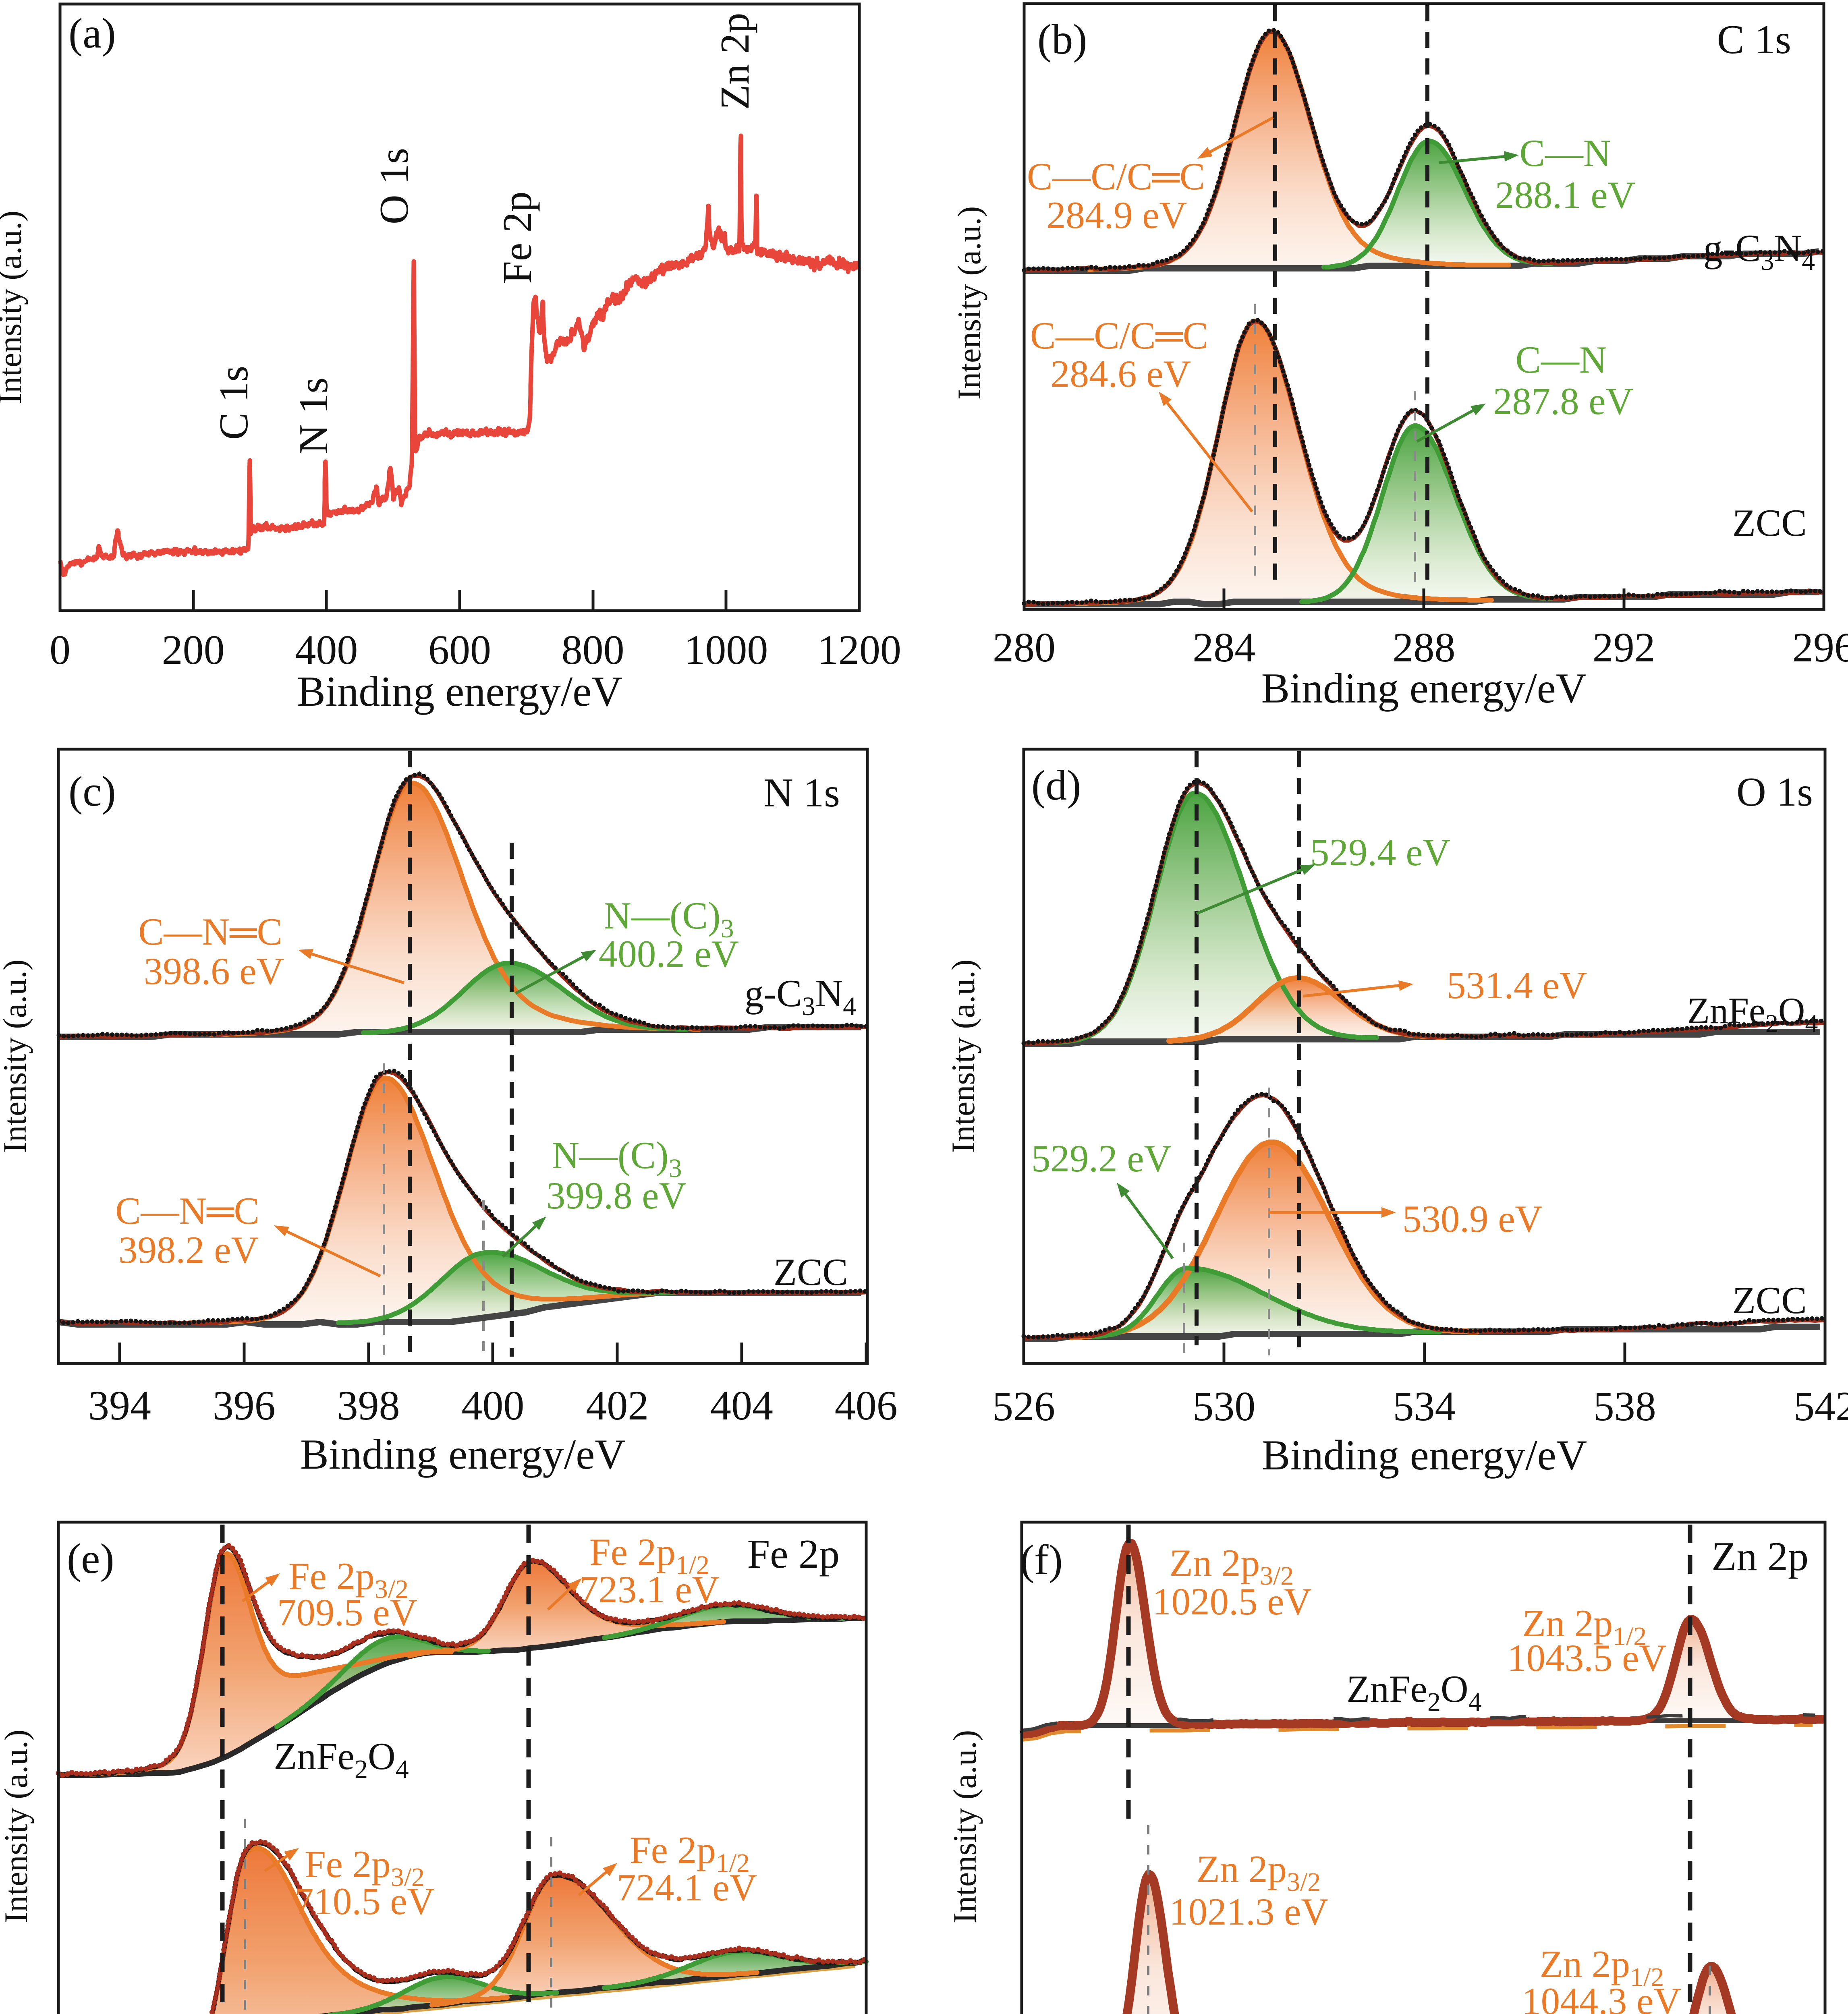 The width and height of the screenshot is (1848, 2014). I want to click on svg-text: 284, so click(1224, 647).